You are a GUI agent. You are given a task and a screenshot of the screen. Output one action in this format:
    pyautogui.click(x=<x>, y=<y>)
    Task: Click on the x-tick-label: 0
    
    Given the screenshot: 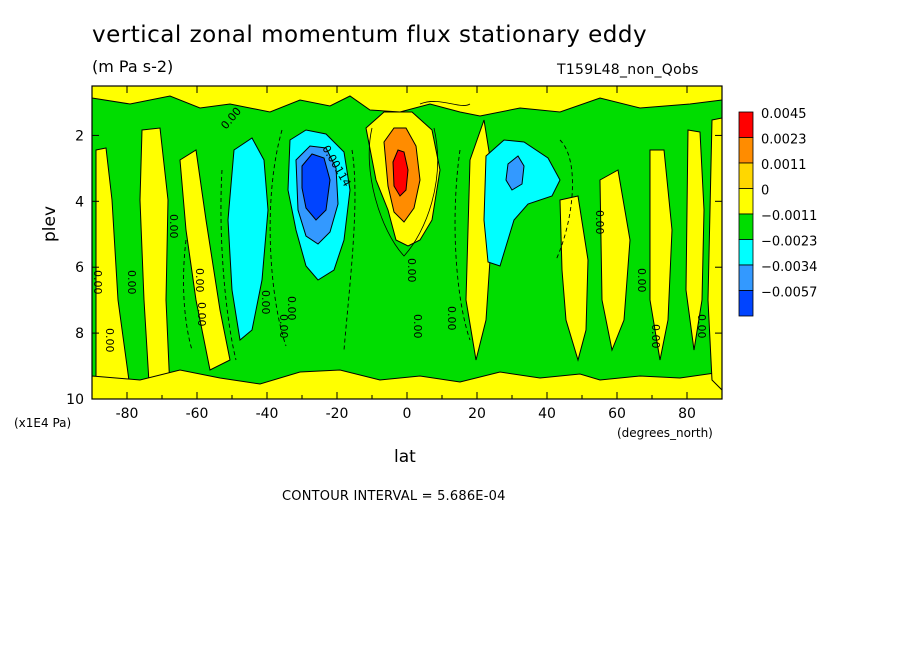 What is the action you would take?
    pyautogui.click(x=407, y=414)
    